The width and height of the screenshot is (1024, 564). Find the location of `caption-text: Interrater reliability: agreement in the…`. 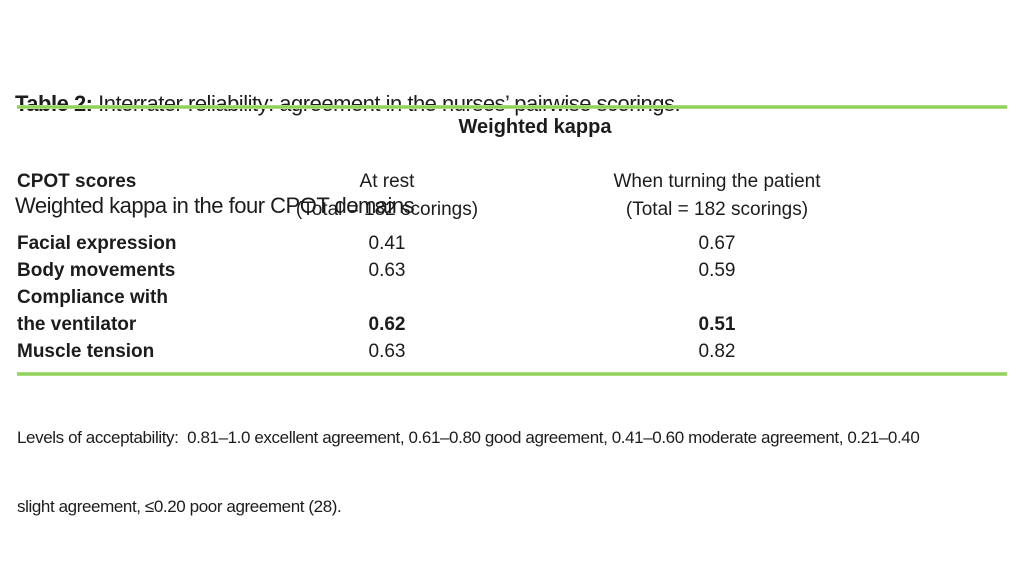

caption-text: Interrater reliability: agreement in the… is located at coordinates (386, 103).